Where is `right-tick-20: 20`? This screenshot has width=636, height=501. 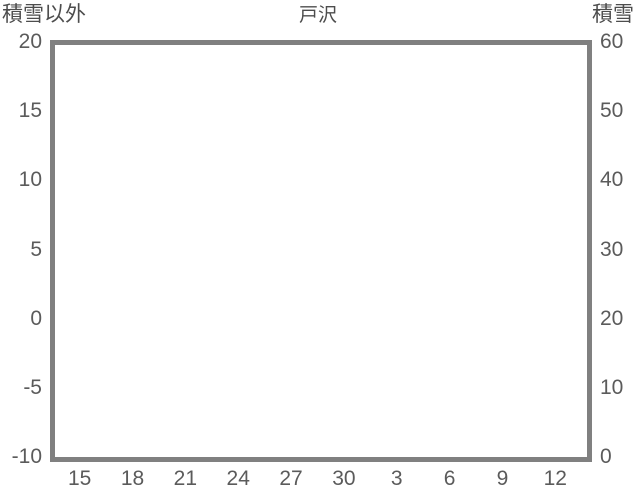 right-tick-20: 20 is located at coordinates (612, 318).